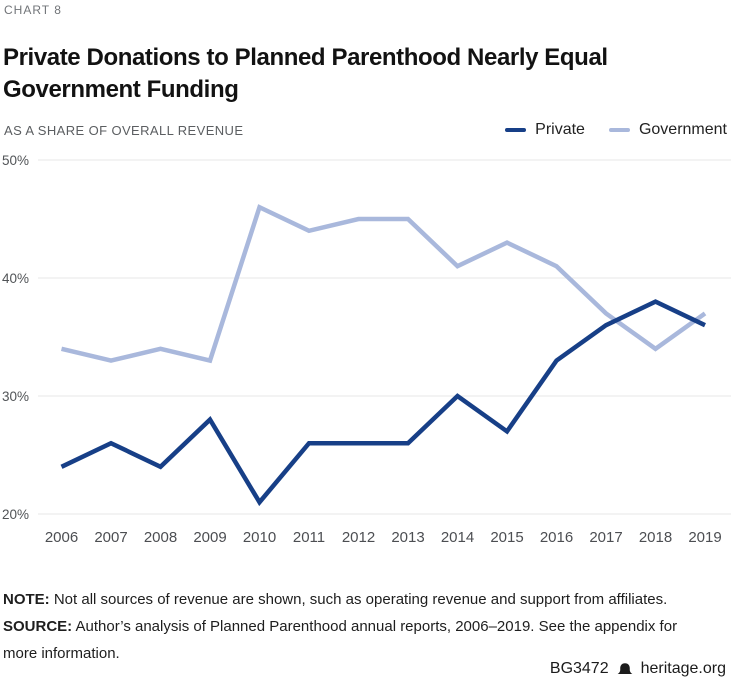 The width and height of the screenshot is (734, 688). What do you see at coordinates (516, 130) in the screenshot?
I see `legend-swatch-private` at bounding box center [516, 130].